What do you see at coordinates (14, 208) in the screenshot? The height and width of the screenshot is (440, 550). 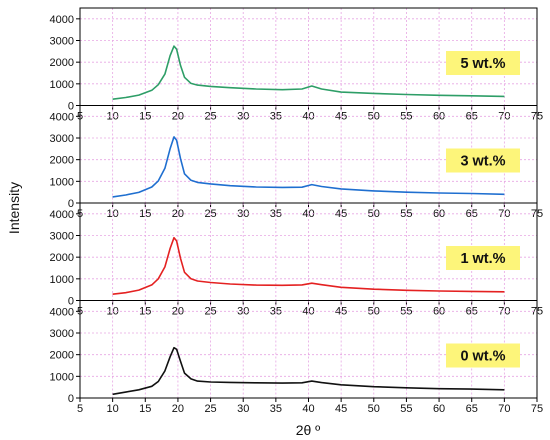 I see `y-axis-title: Intensity` at bounding box center [14, 208].